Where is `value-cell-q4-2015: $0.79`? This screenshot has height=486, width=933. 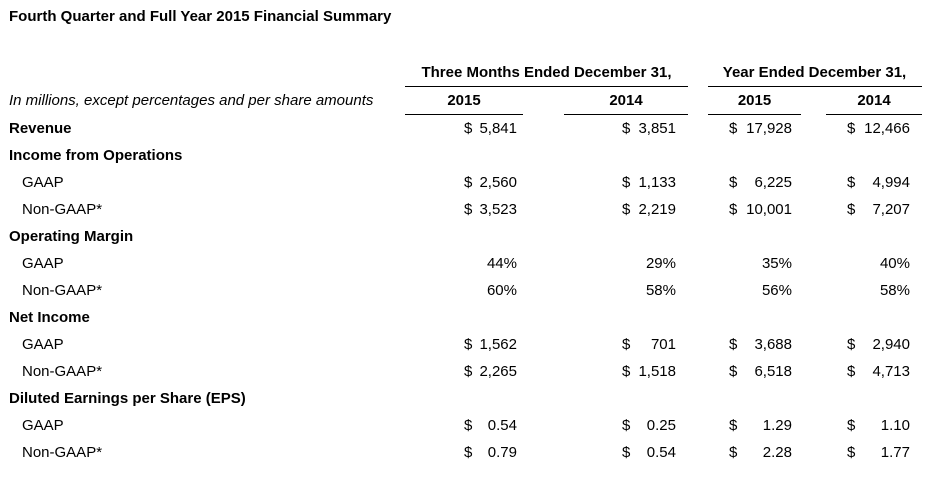 value-cell-q4-2015: $0.79 is located at coordinates (490, 454).